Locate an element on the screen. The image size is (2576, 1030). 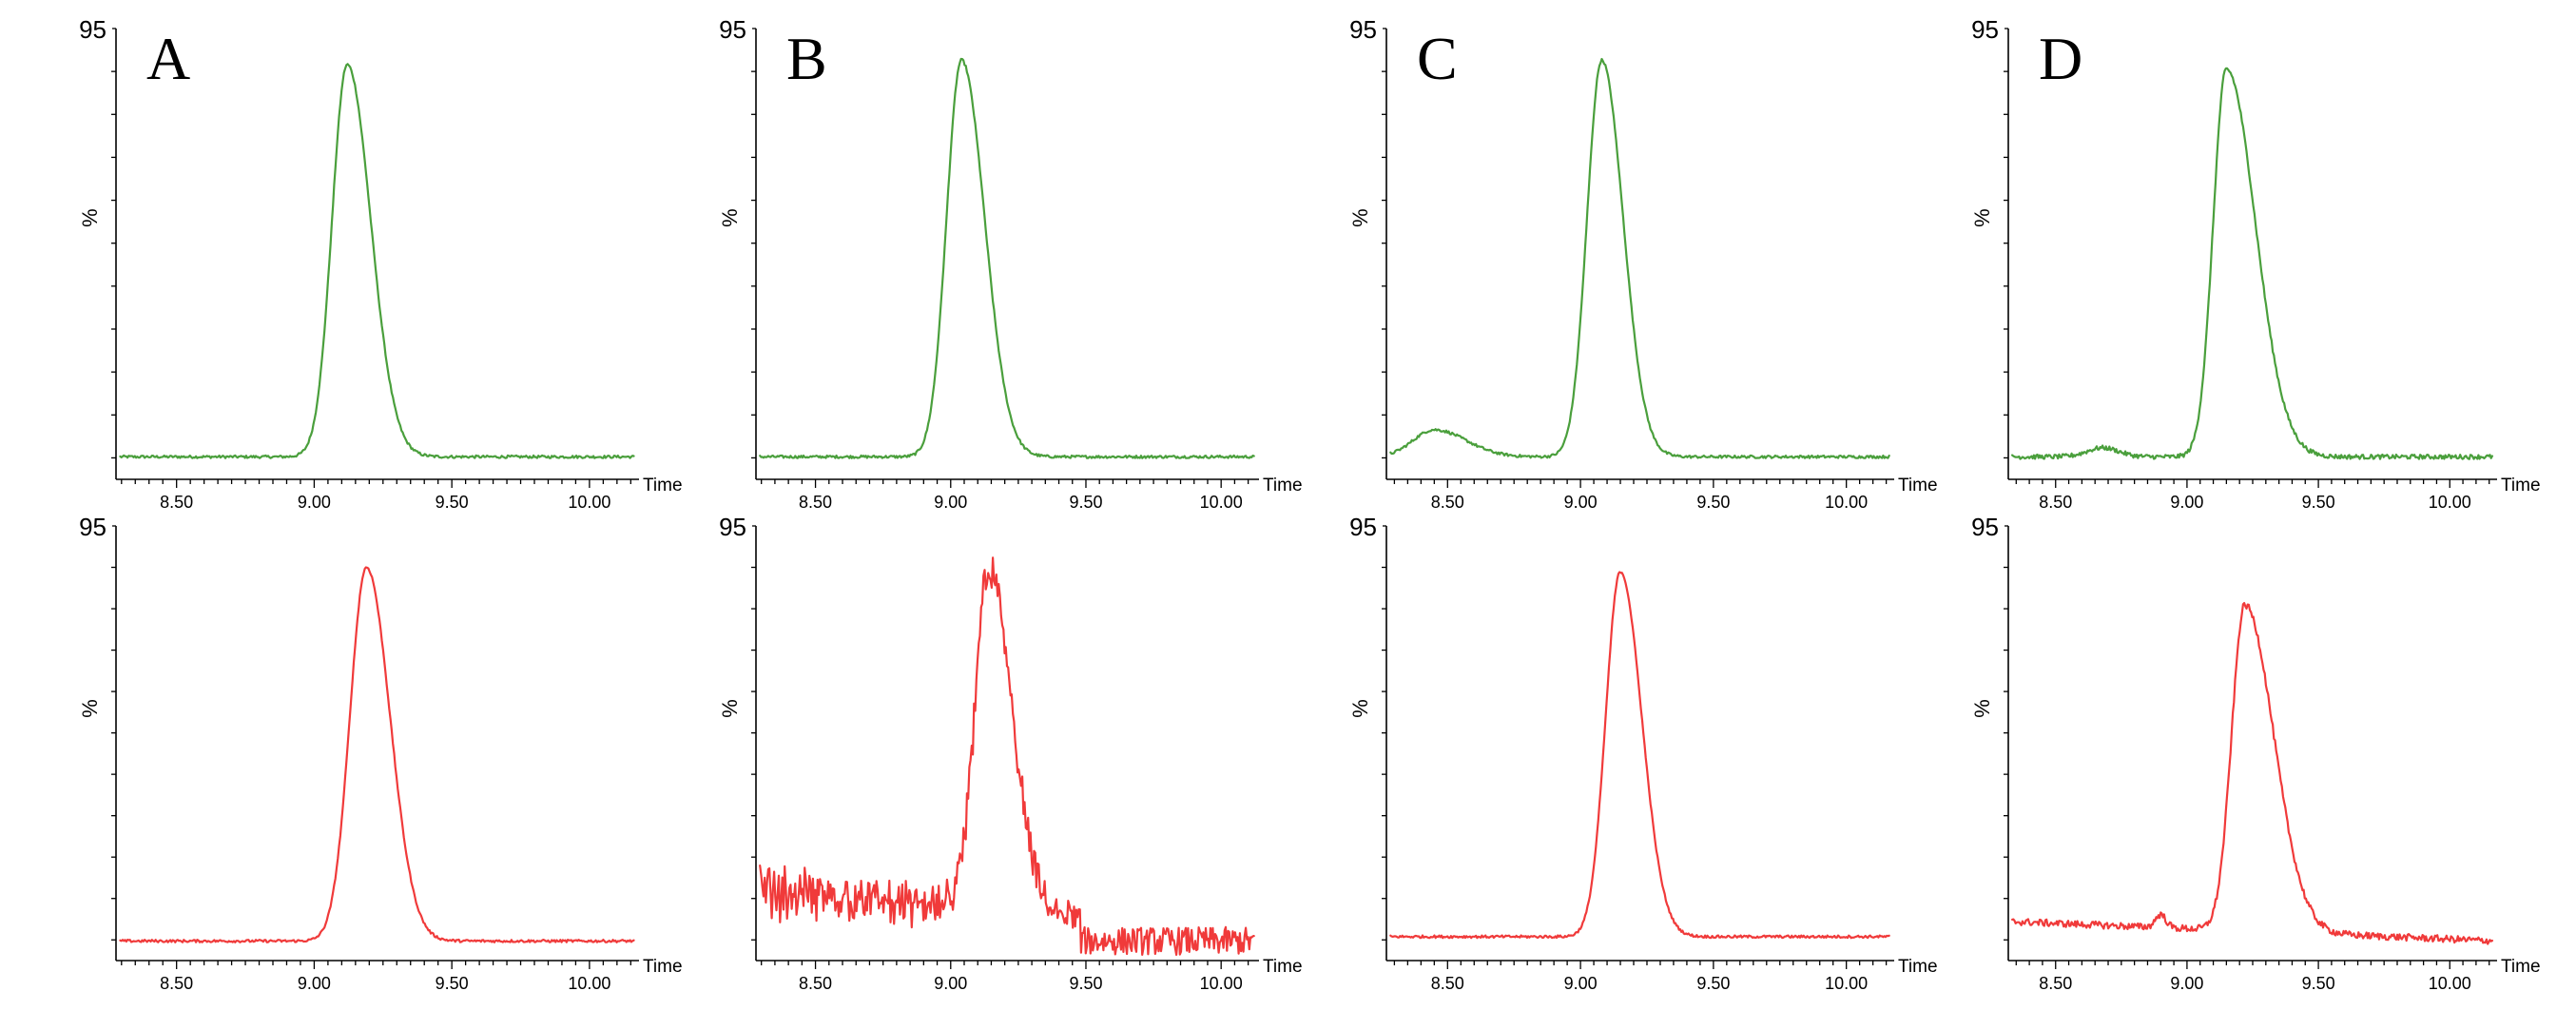
panel-label-d: D is located at coordinates (2060, 59).